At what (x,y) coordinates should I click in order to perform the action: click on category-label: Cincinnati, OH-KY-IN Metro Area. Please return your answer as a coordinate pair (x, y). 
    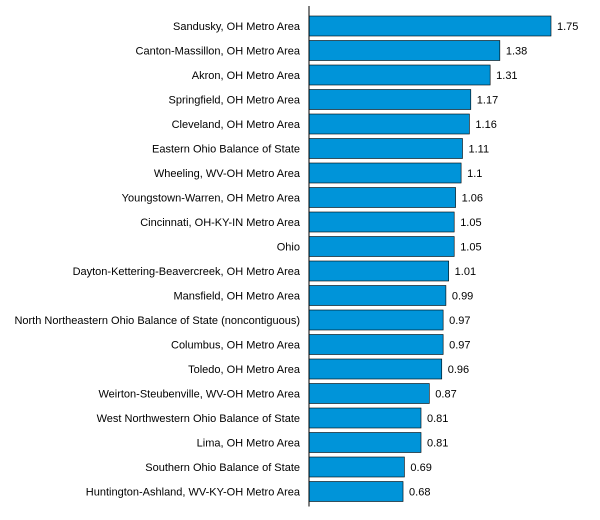
    Looking at the image, I should click on (220, 223).